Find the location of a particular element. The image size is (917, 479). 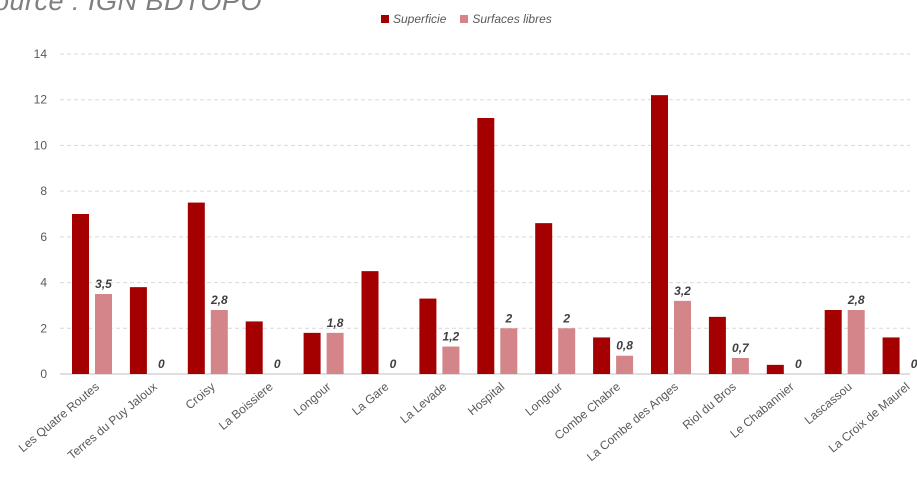

data-label-surfaces-libres: 3,2 is located at coordinates (682, 291).